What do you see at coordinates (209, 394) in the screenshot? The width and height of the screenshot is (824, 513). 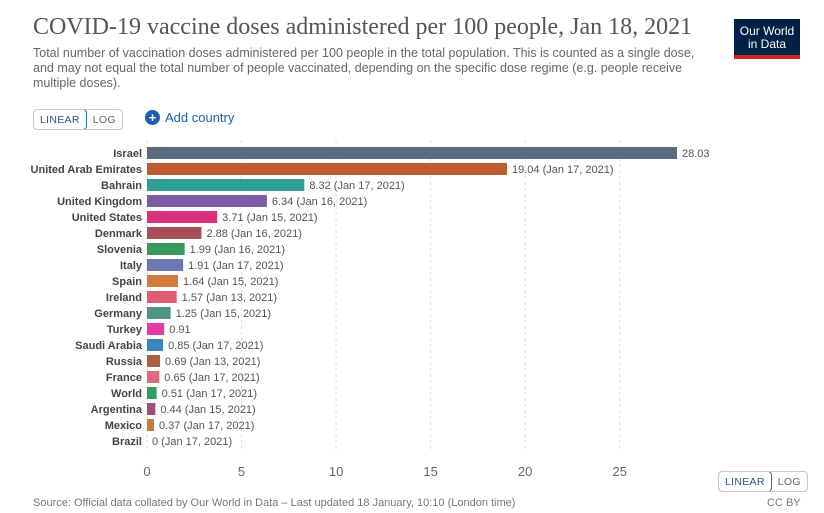 I see `value-label: 0.51 (Jan 17, 2021)` at bounding box center [209, 394].